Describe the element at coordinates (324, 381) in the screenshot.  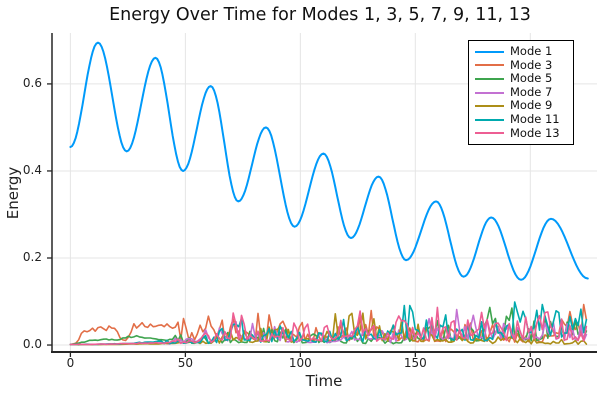
I see `x-axis-label: Time` at that location.